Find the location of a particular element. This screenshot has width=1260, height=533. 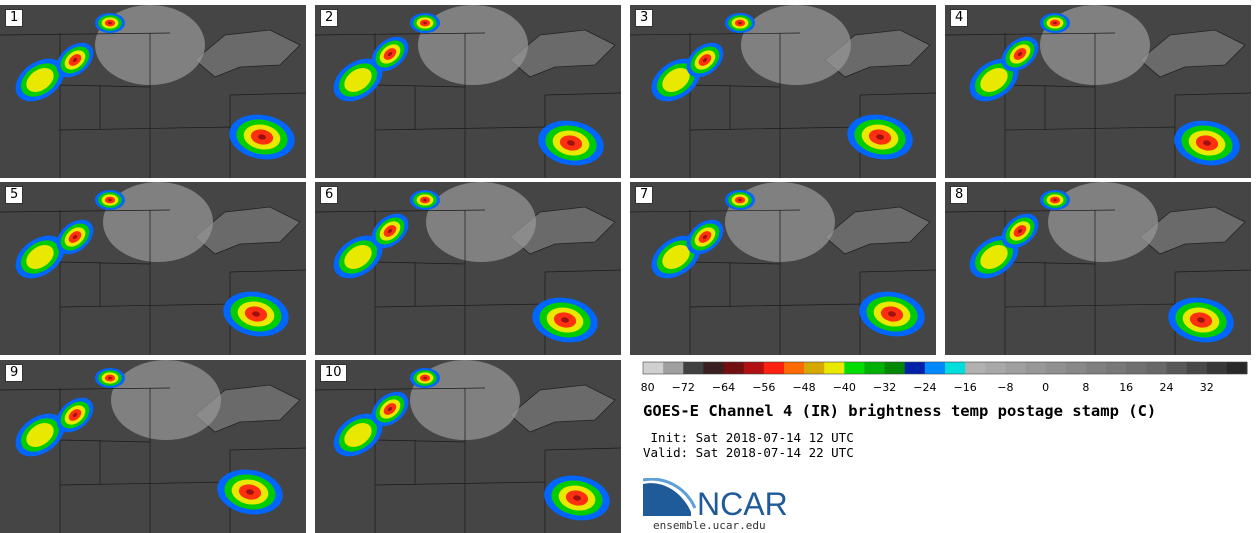

ncar-logo: NCAR is located at coordinates (722, 499).